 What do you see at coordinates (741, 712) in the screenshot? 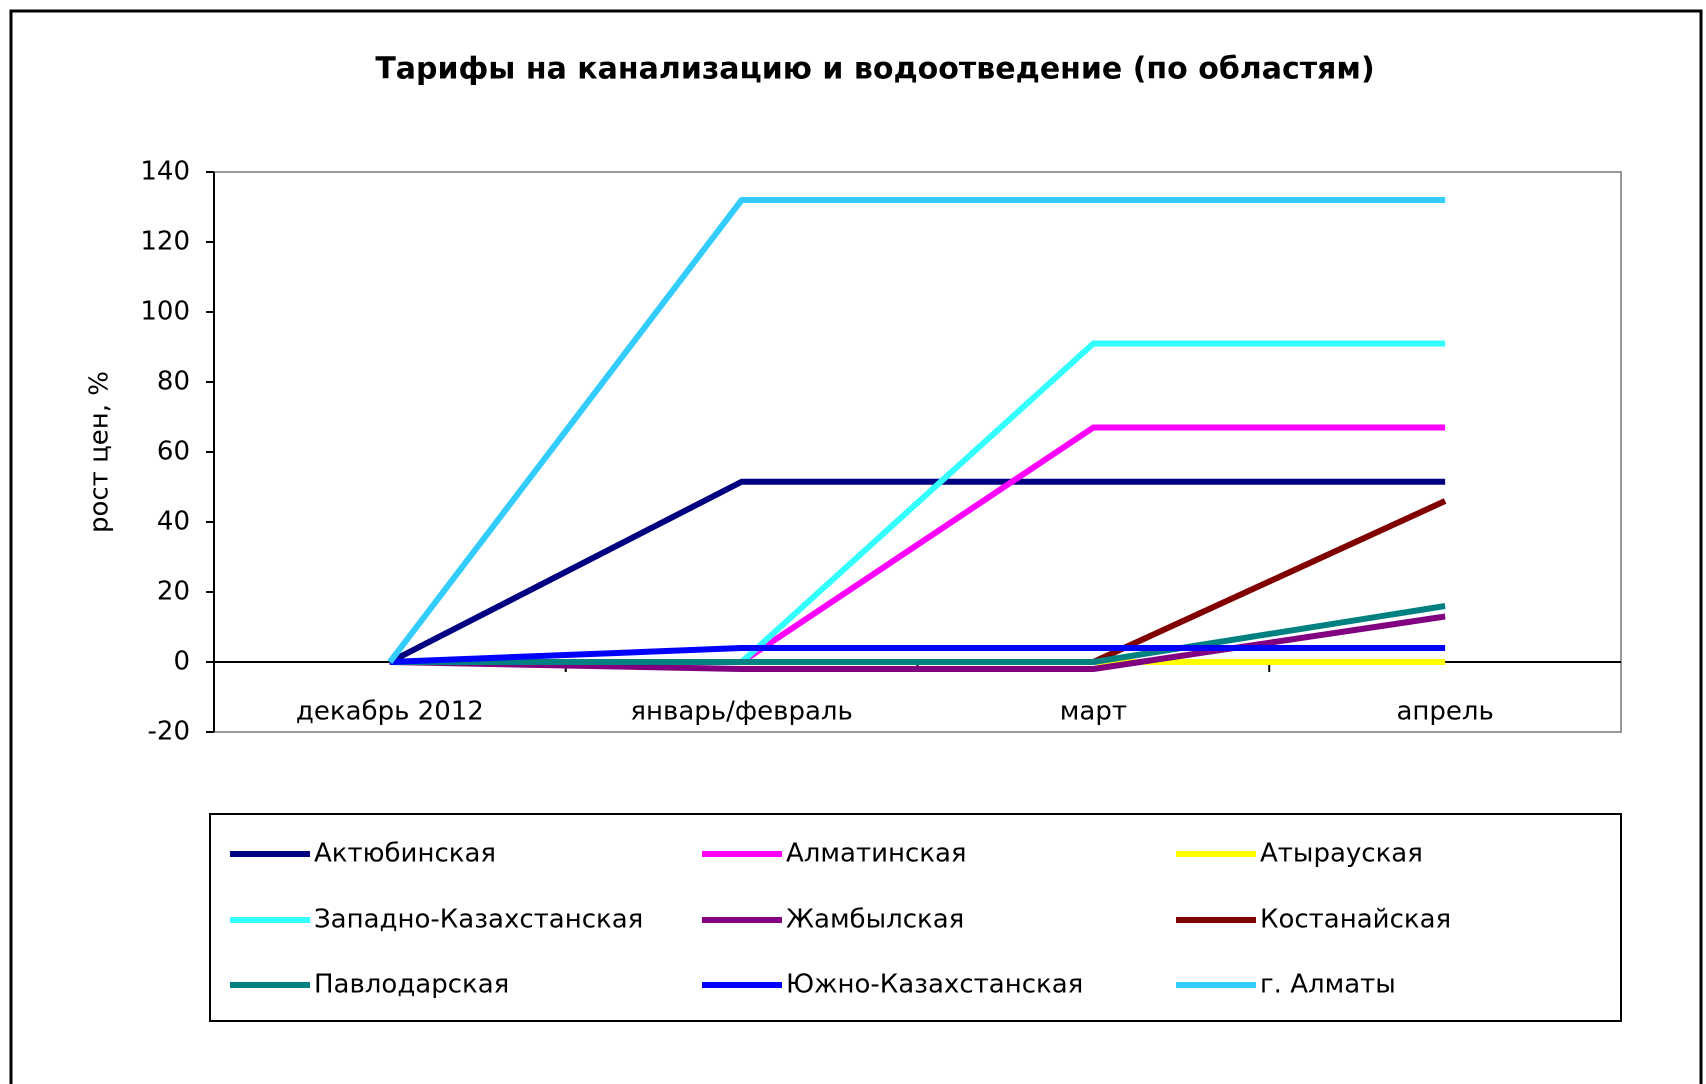
I see `x-tick-label: январь/февраль` at bounding box center [741, 712].